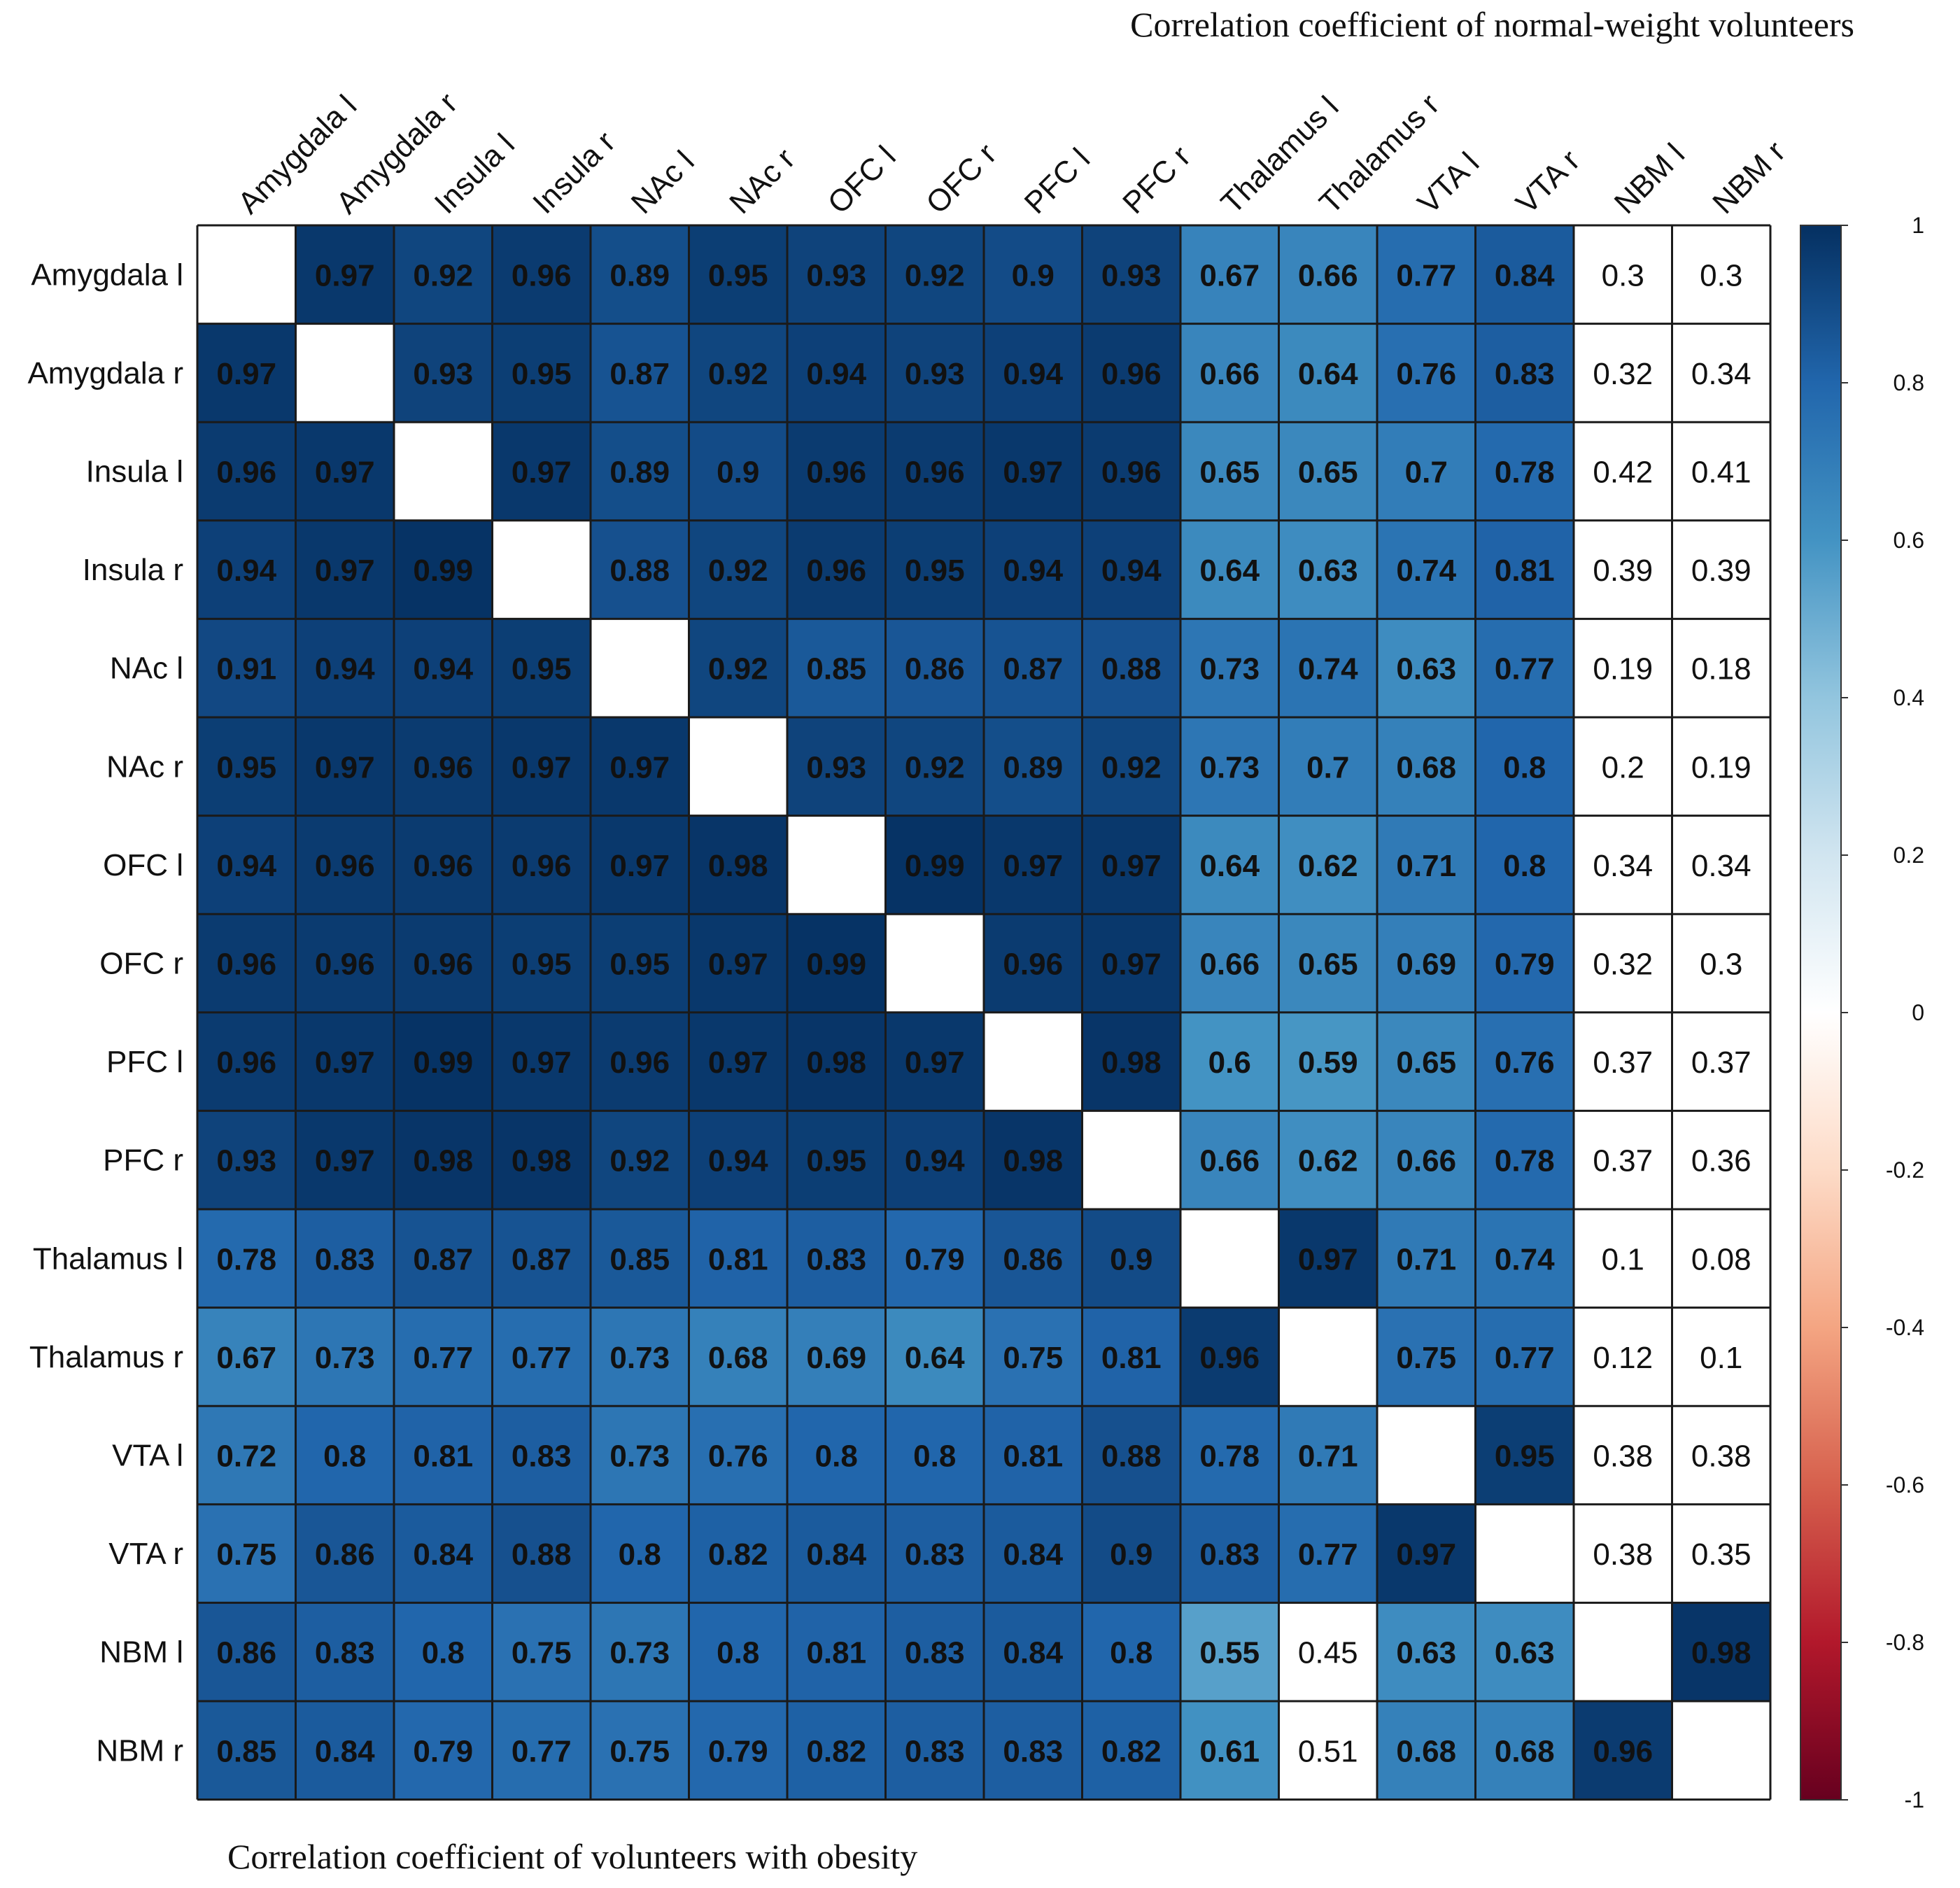 The image size is (1960, 1888). What do you see at coordinates (1426, 571) in the screenshot?
I see `cell-value-label: 0.74` at bounding box center [1426, 571].